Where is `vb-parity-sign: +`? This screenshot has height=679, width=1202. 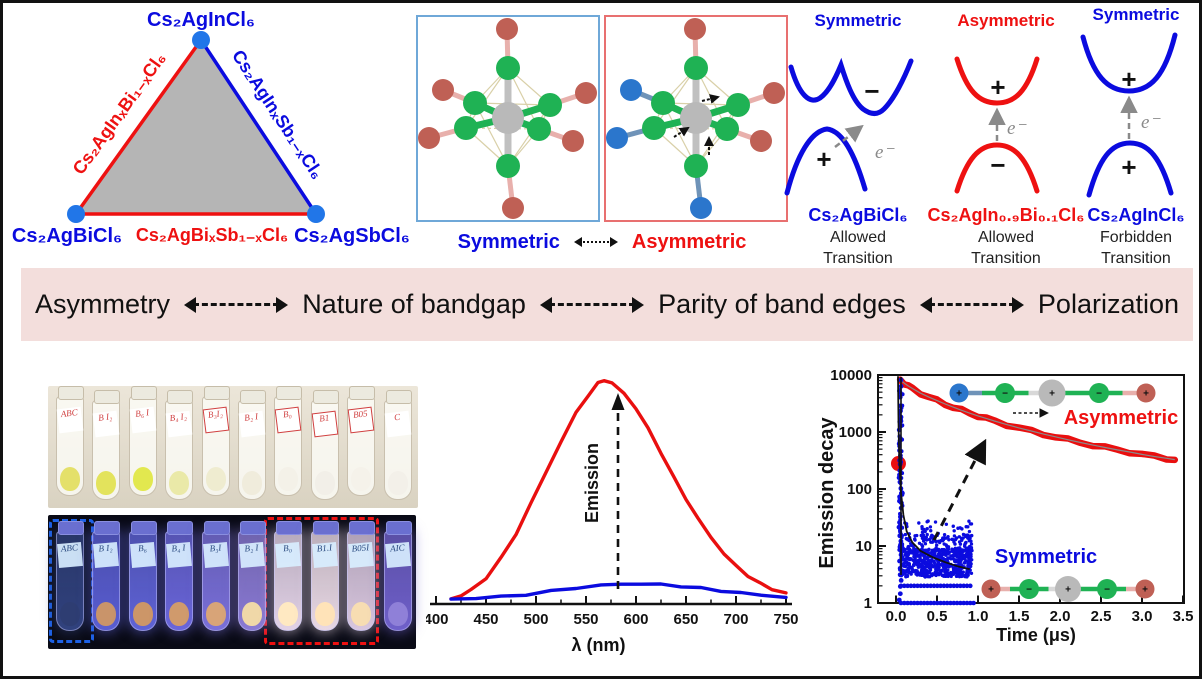 vb-parity-sign: + is located at coordinates (824, 159).